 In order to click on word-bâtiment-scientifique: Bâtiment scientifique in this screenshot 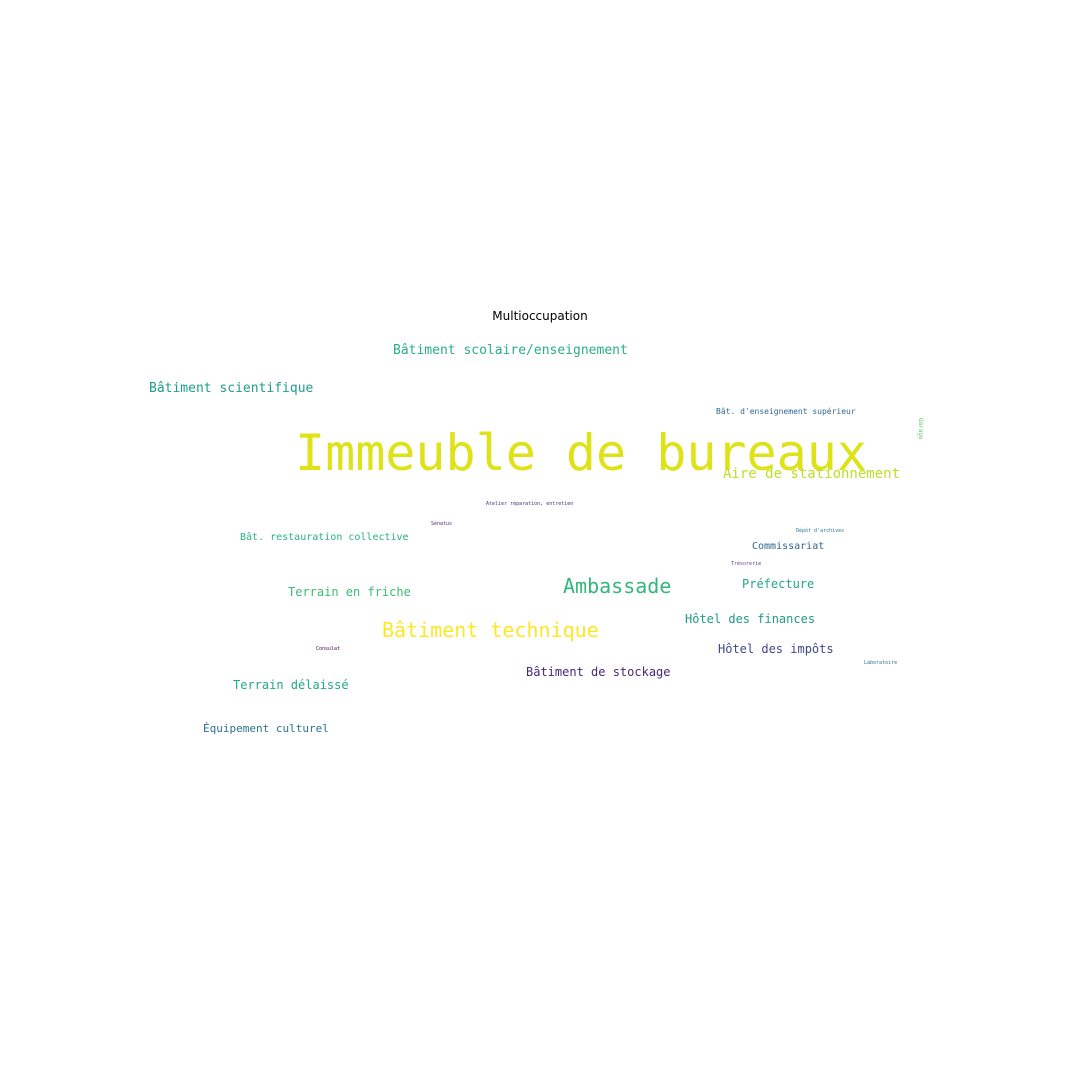, I will do `click(231, 388)`.